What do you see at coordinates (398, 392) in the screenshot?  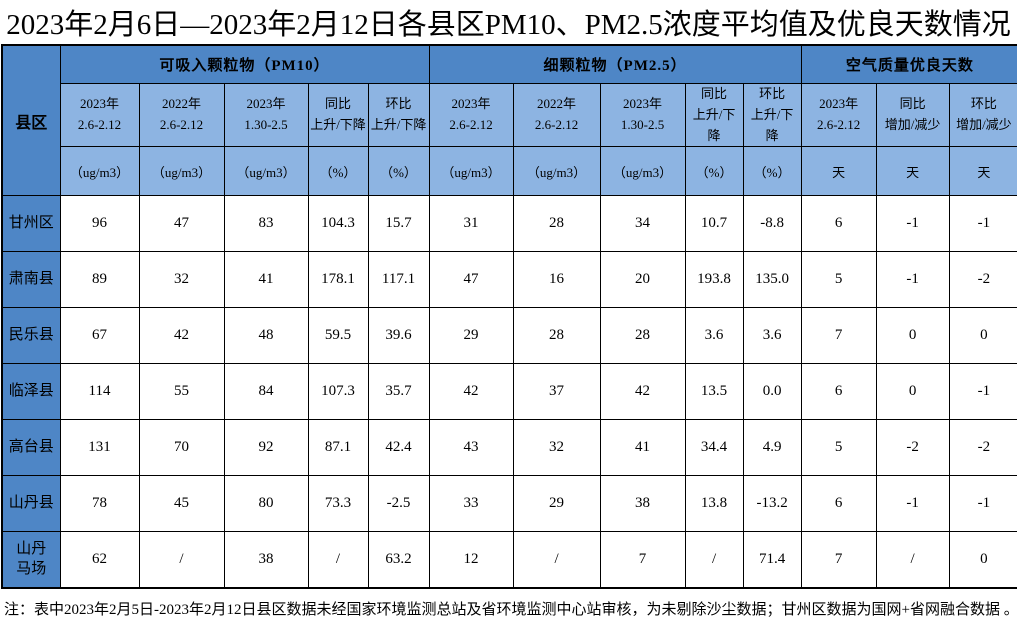 I see `table-cell: 35.7` at bounding box center [398, 392].